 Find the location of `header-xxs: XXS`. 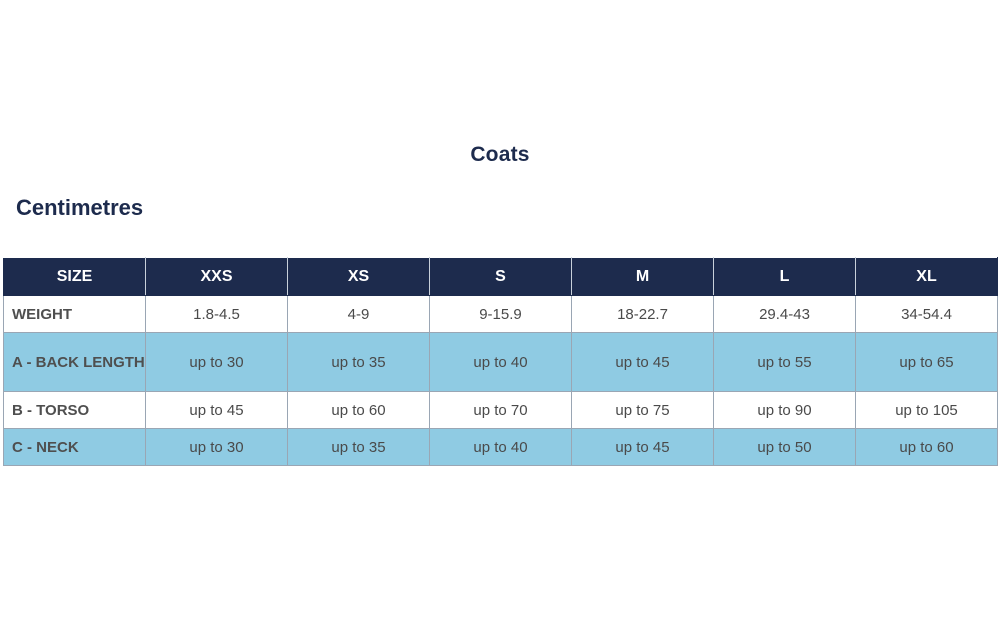

header-xxs: XXS is located at coordinates (216, 276).